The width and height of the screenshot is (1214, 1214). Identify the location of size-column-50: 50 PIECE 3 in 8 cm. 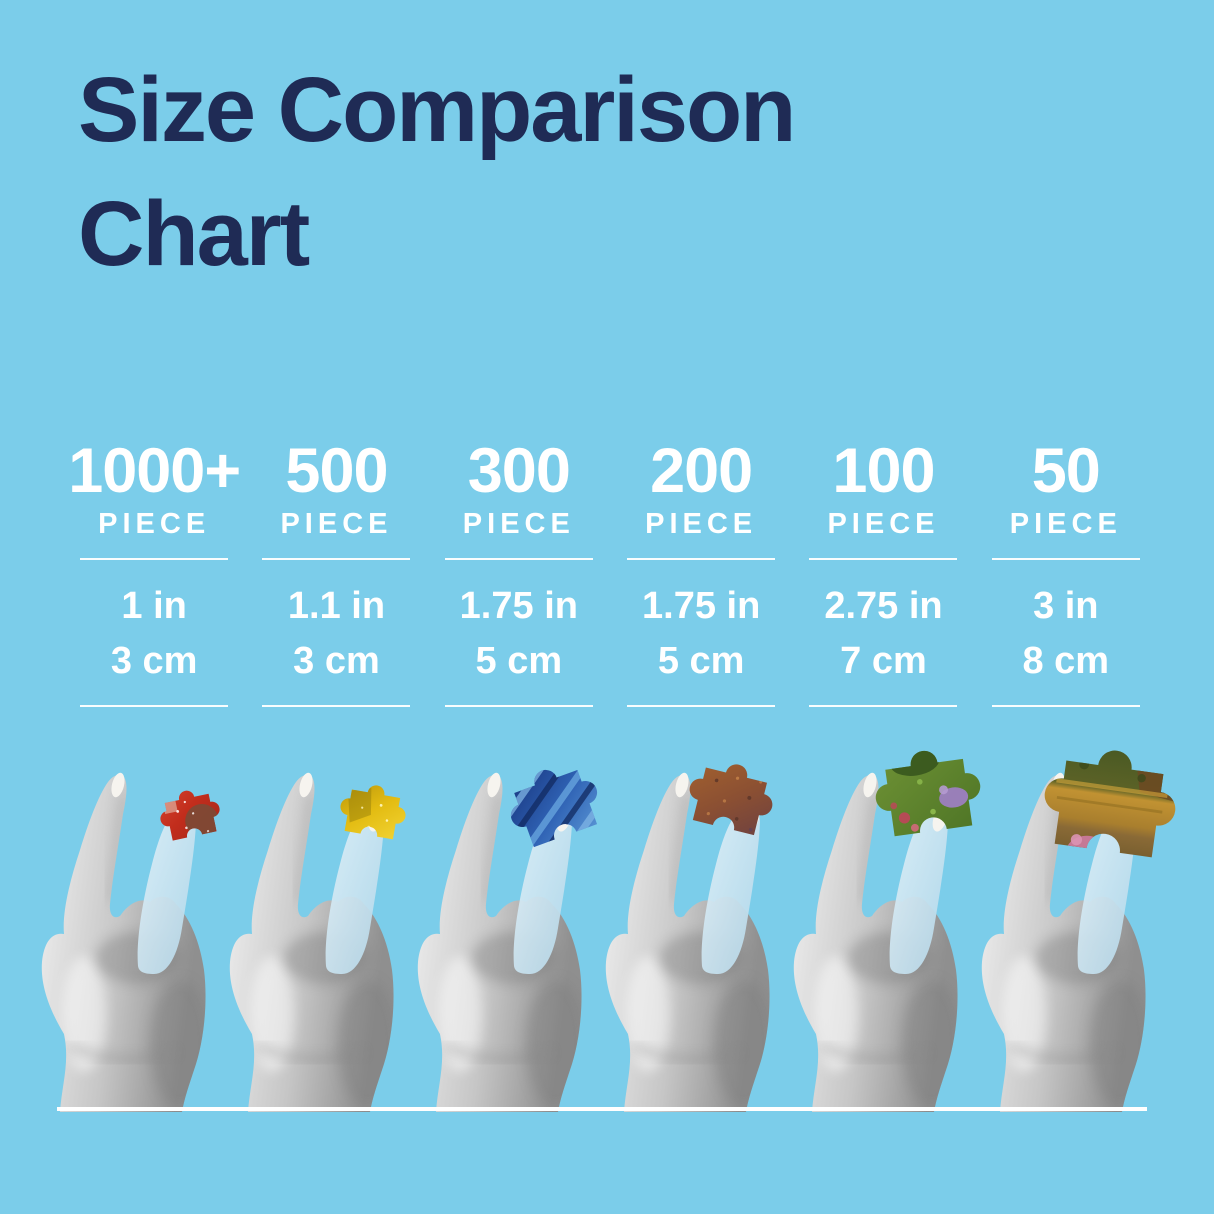
(1066, 572).